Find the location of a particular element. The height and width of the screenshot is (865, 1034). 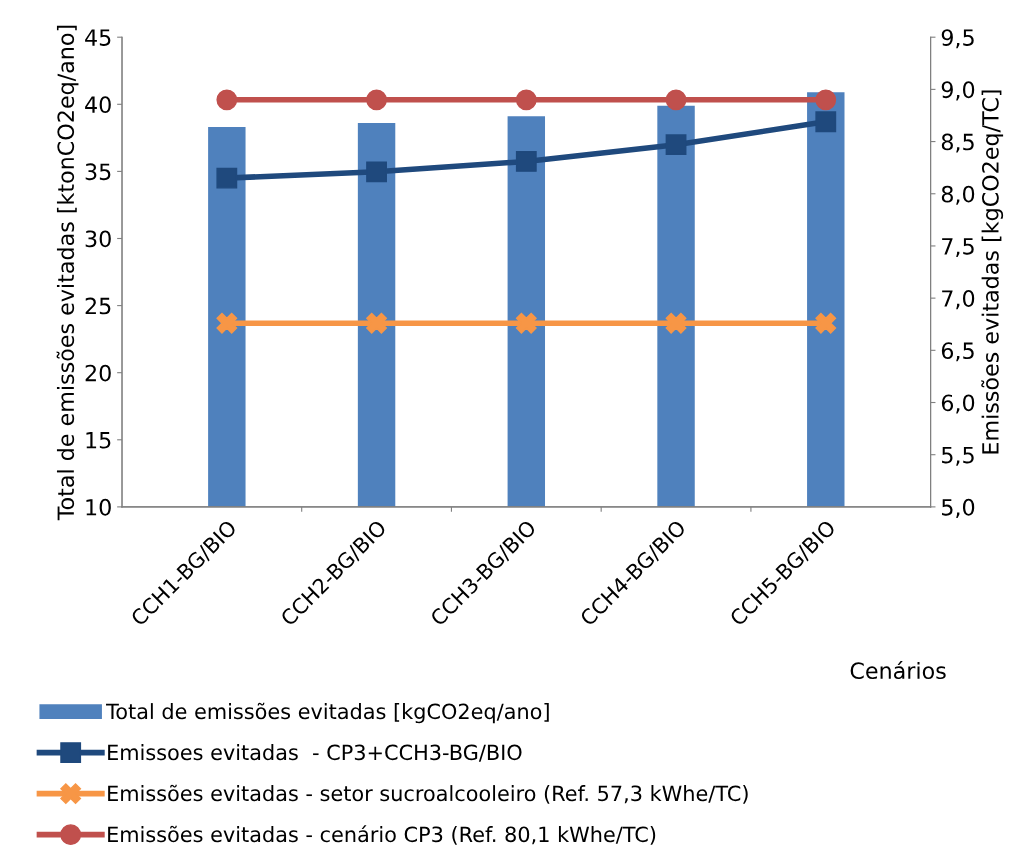

legend-label: Emissões evitadas - setor sucroalcooleiro (Ref. 57,3 kWhe/TC) is located at coordinates (428, 794).